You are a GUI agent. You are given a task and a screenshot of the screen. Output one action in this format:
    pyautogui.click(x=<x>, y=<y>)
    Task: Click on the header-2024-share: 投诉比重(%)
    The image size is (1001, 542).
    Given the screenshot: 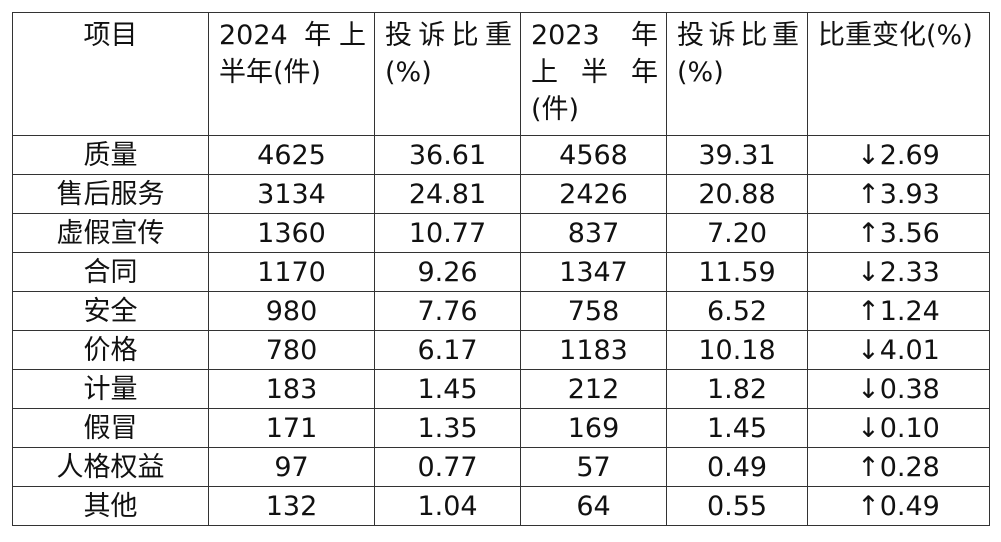 What is the action you would take?
    pyautogui.click(x=447, y=74)
    